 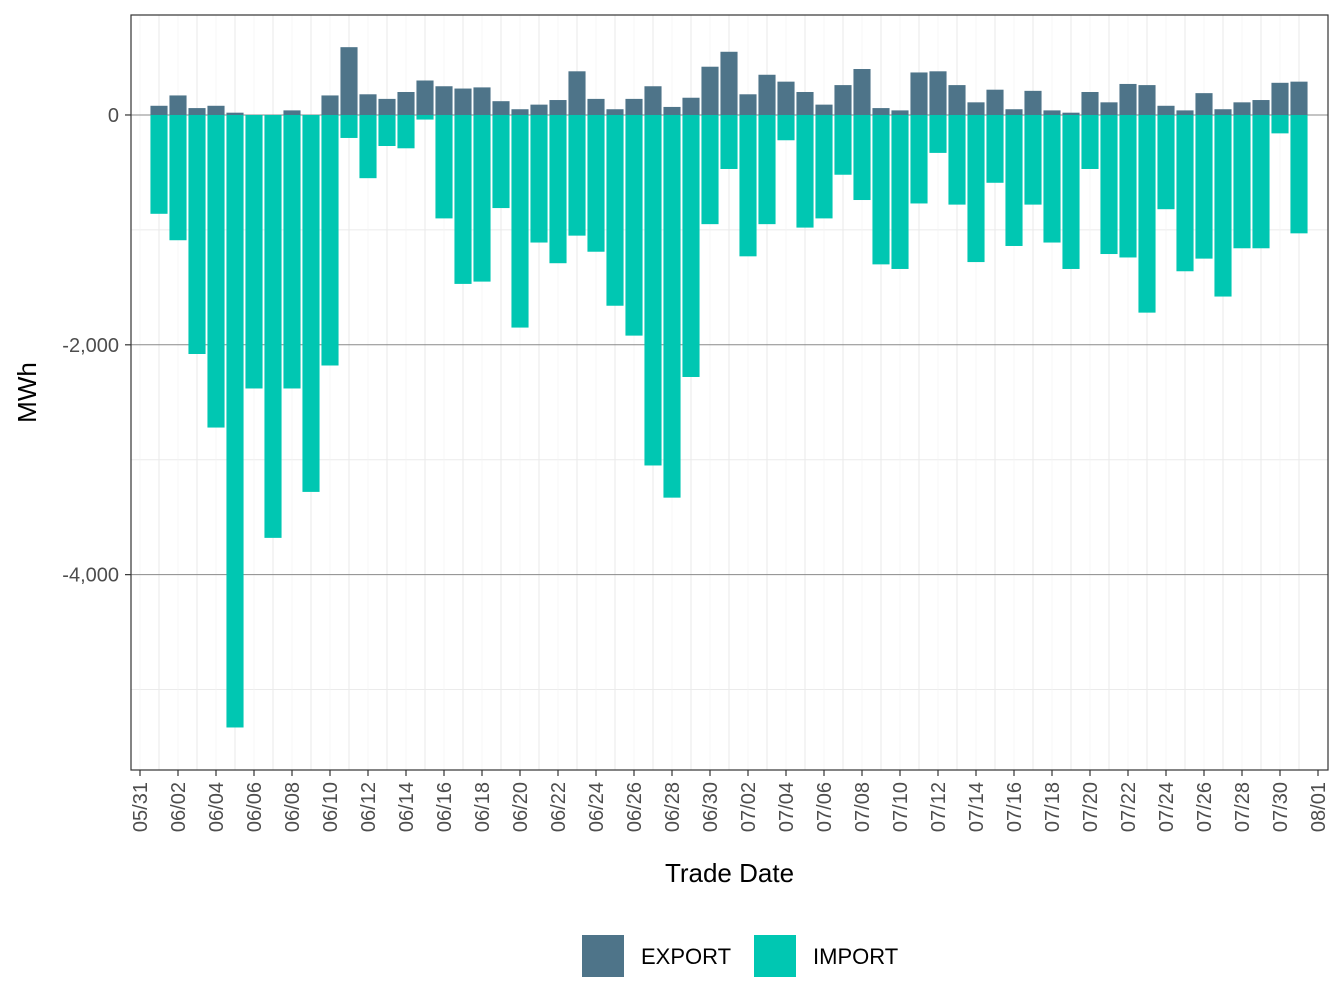 What do you see at coordinates (1205, 807) in the screenshot?
I see `x-tick-label: 07/26` at bounding box center [1205, 807].